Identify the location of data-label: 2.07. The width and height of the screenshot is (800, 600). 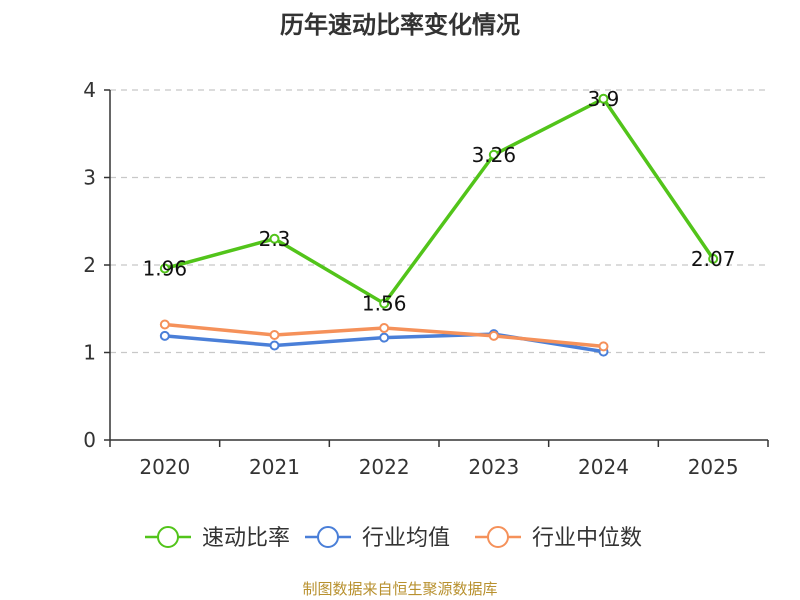
(713, 259).